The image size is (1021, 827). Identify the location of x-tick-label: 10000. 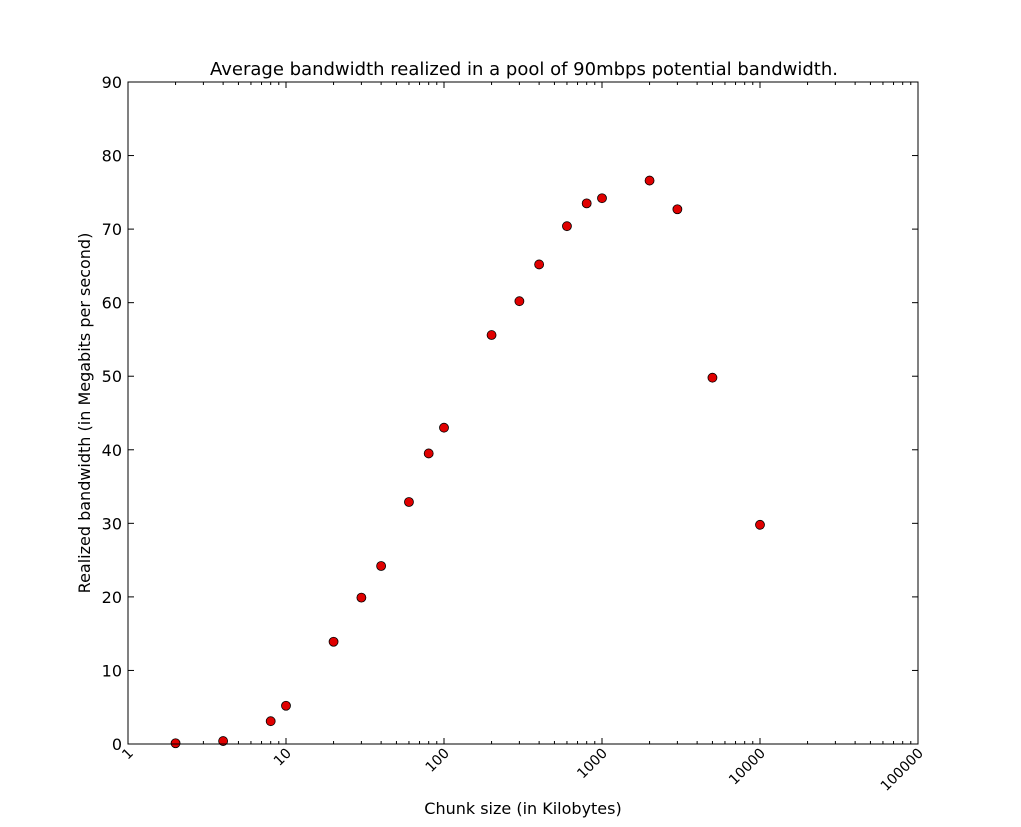
(747, 767).